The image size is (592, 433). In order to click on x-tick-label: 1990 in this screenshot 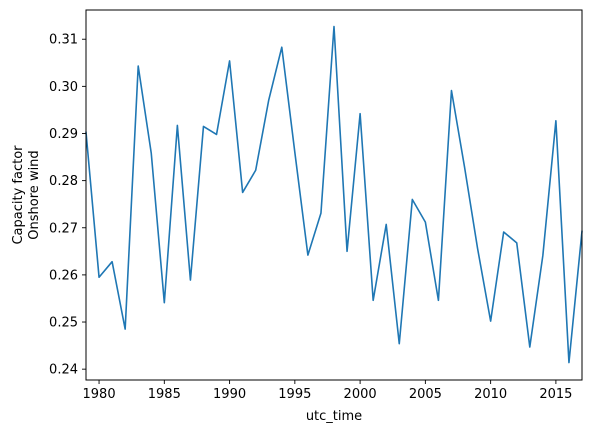, I will do `click(229, 394)`.